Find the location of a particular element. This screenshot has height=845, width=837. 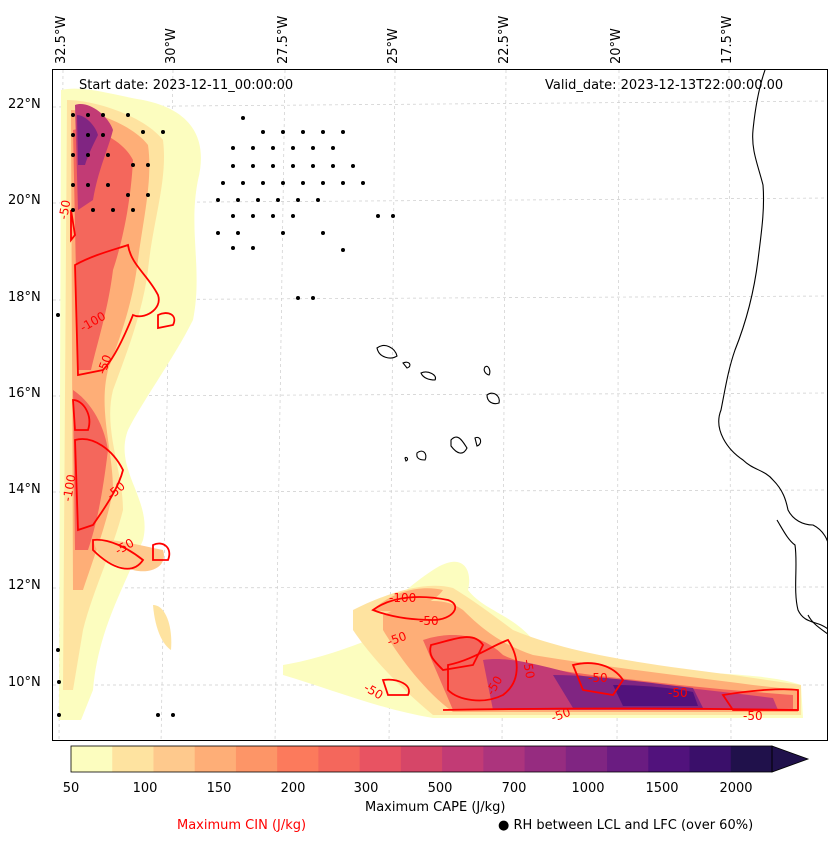

rh-legend: ● RH between LCL and LFC (over 60%) is located at coordinates (626, 825).